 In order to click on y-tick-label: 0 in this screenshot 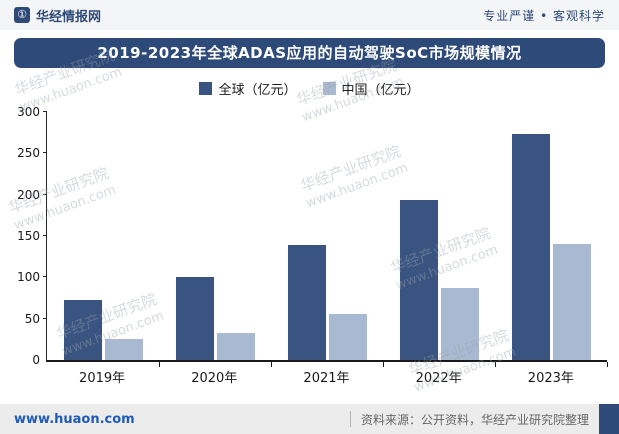, I will do `click(36, 360)`.